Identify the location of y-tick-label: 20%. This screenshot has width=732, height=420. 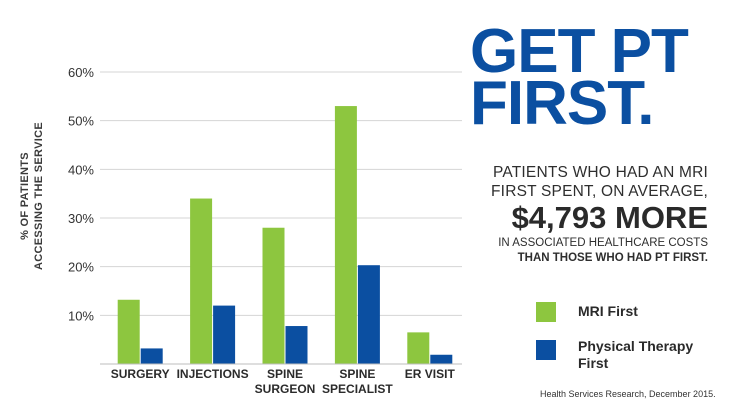
(81, 267).